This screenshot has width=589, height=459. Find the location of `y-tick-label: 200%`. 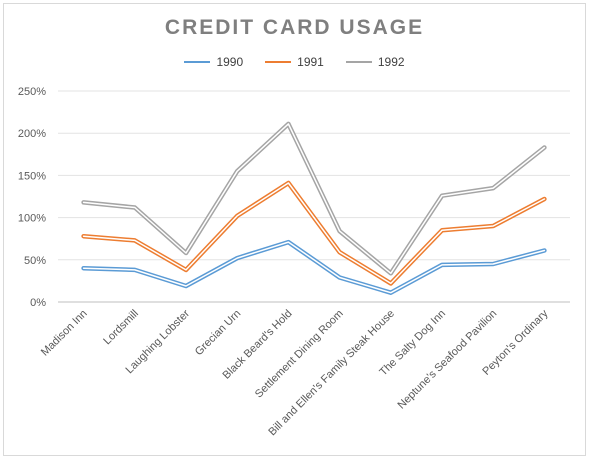

y-tick-label: 200% is located at coordinates (32, 134).